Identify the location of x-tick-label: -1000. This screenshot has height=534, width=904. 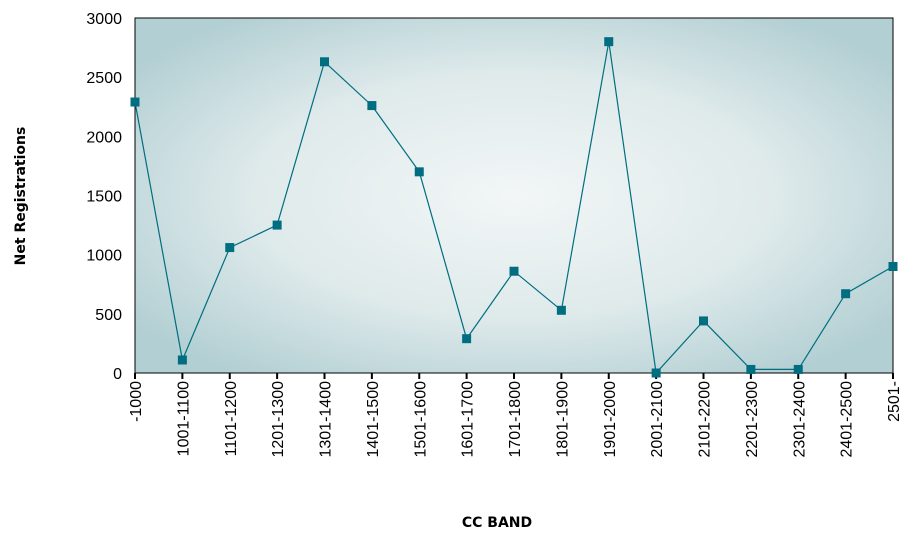
(136, 401).